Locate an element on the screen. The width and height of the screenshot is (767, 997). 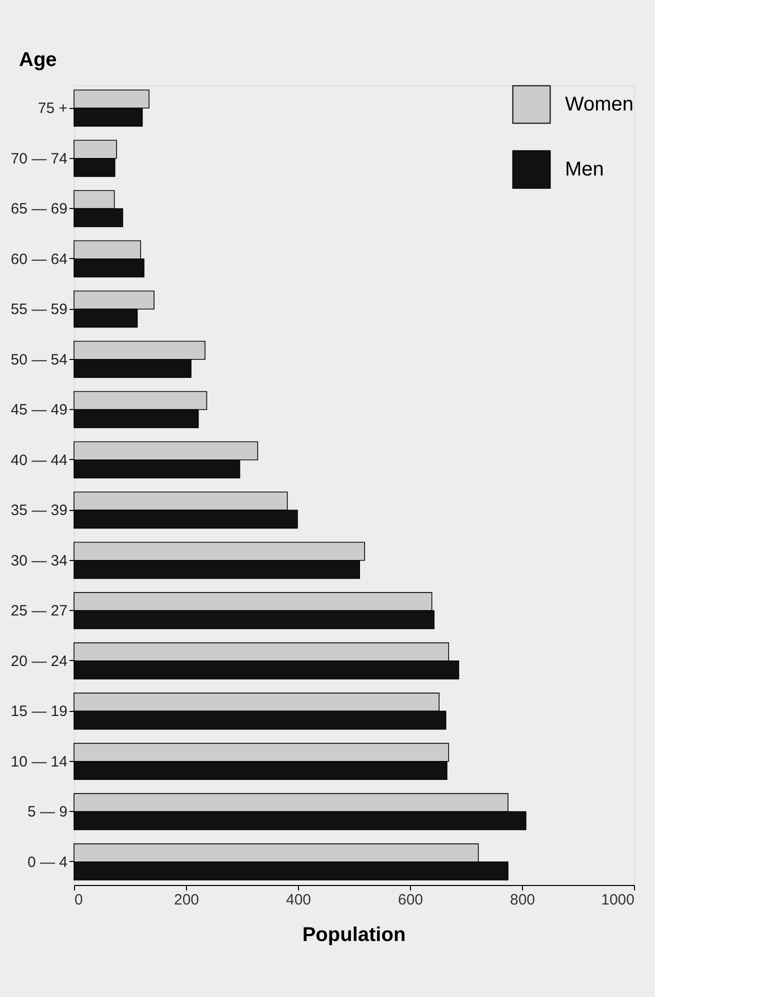
x-axis-title: Population is located at coordinates (354, 935).